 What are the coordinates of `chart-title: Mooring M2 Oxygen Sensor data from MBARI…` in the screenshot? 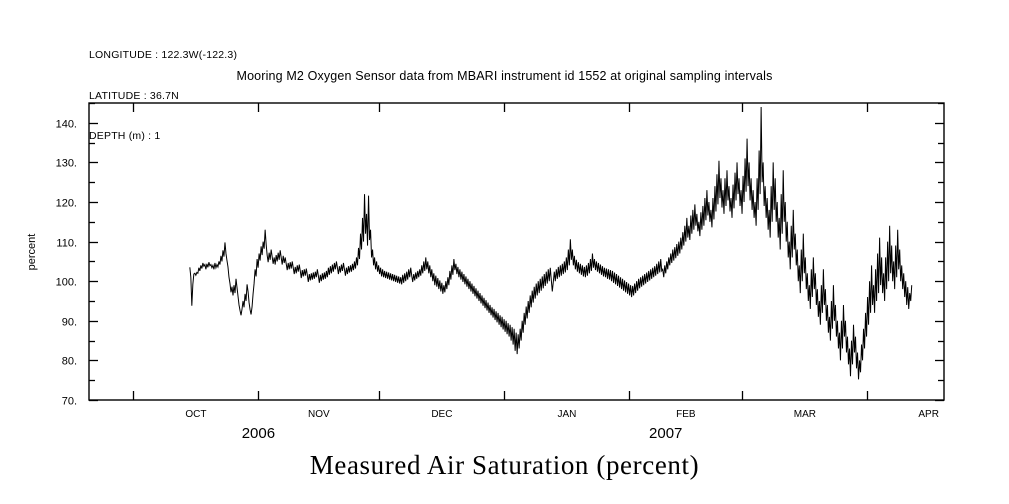 It's located at (504, 76).